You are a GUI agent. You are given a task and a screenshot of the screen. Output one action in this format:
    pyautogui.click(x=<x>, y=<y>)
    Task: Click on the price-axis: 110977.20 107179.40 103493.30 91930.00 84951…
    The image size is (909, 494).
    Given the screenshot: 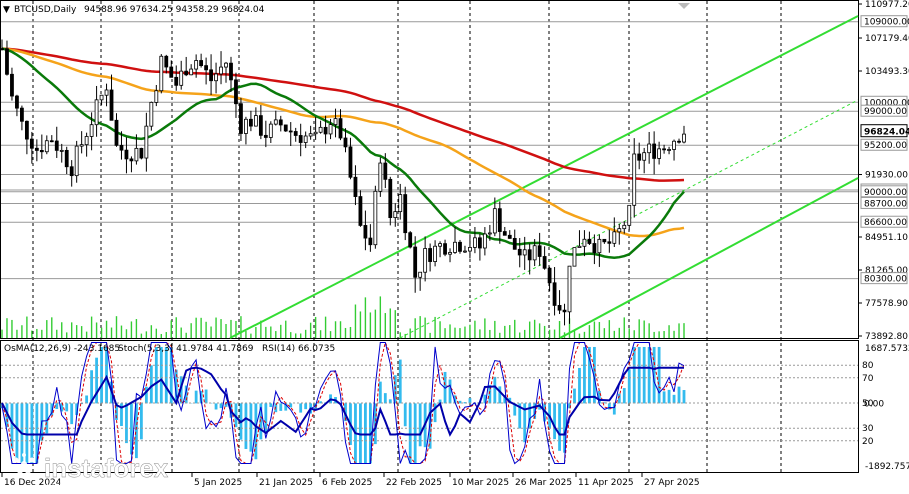 What is the action you would take?
    pyautogui.click(x=883, y=171)
    